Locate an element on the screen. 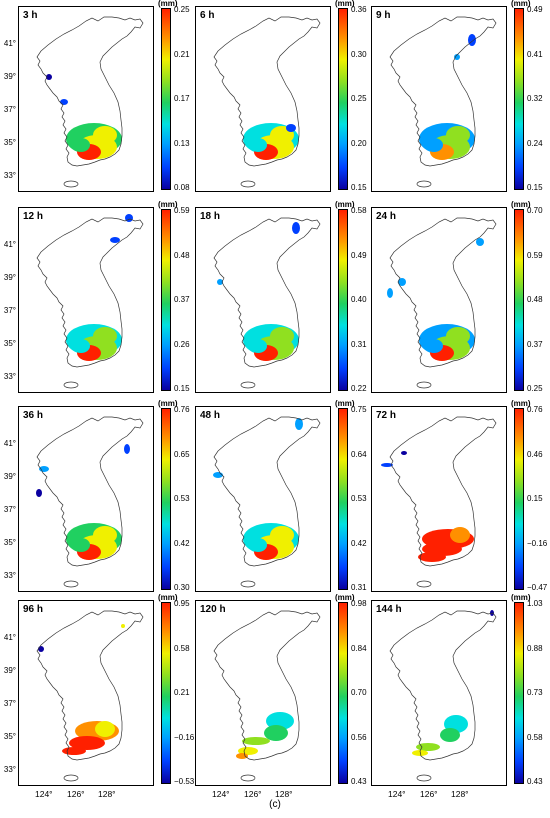 This screenshot has width=550, height=818. colorbar-tick-label: 0.30 is located at coordinates (182, 587).